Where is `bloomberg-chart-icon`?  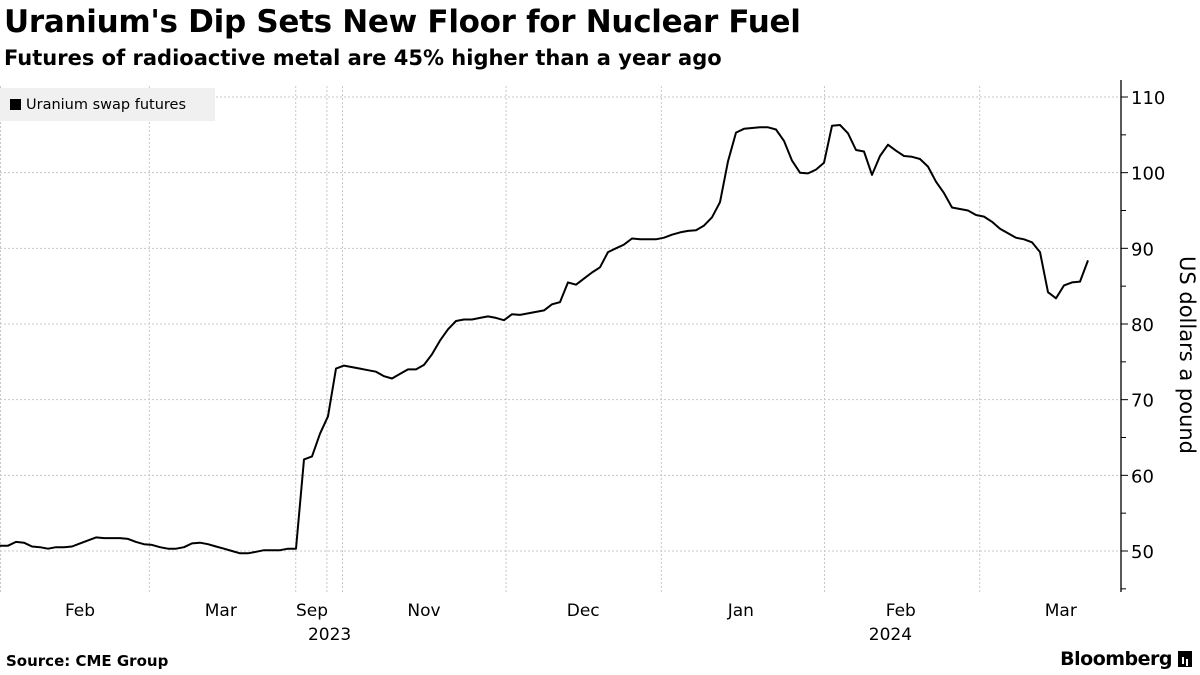
bloomberg-chart-icon is located at coordinates (1185, 659).